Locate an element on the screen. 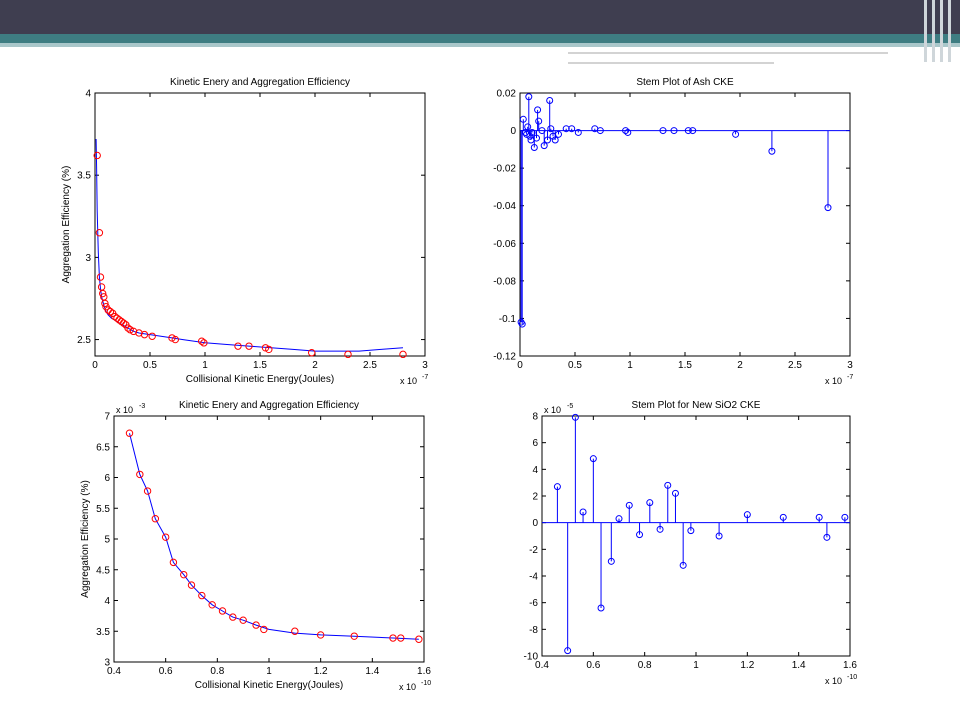  x-tick-label: 2.5 is located at coordinates (370, 365).